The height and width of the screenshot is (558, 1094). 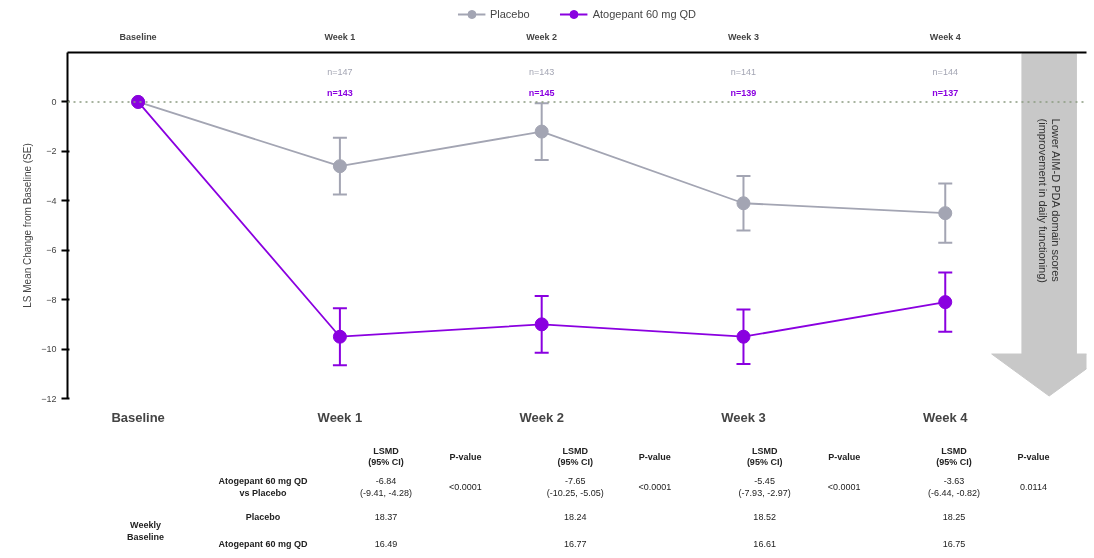 I want to click on legend-label: Placebo, so click(x=509, y=14).